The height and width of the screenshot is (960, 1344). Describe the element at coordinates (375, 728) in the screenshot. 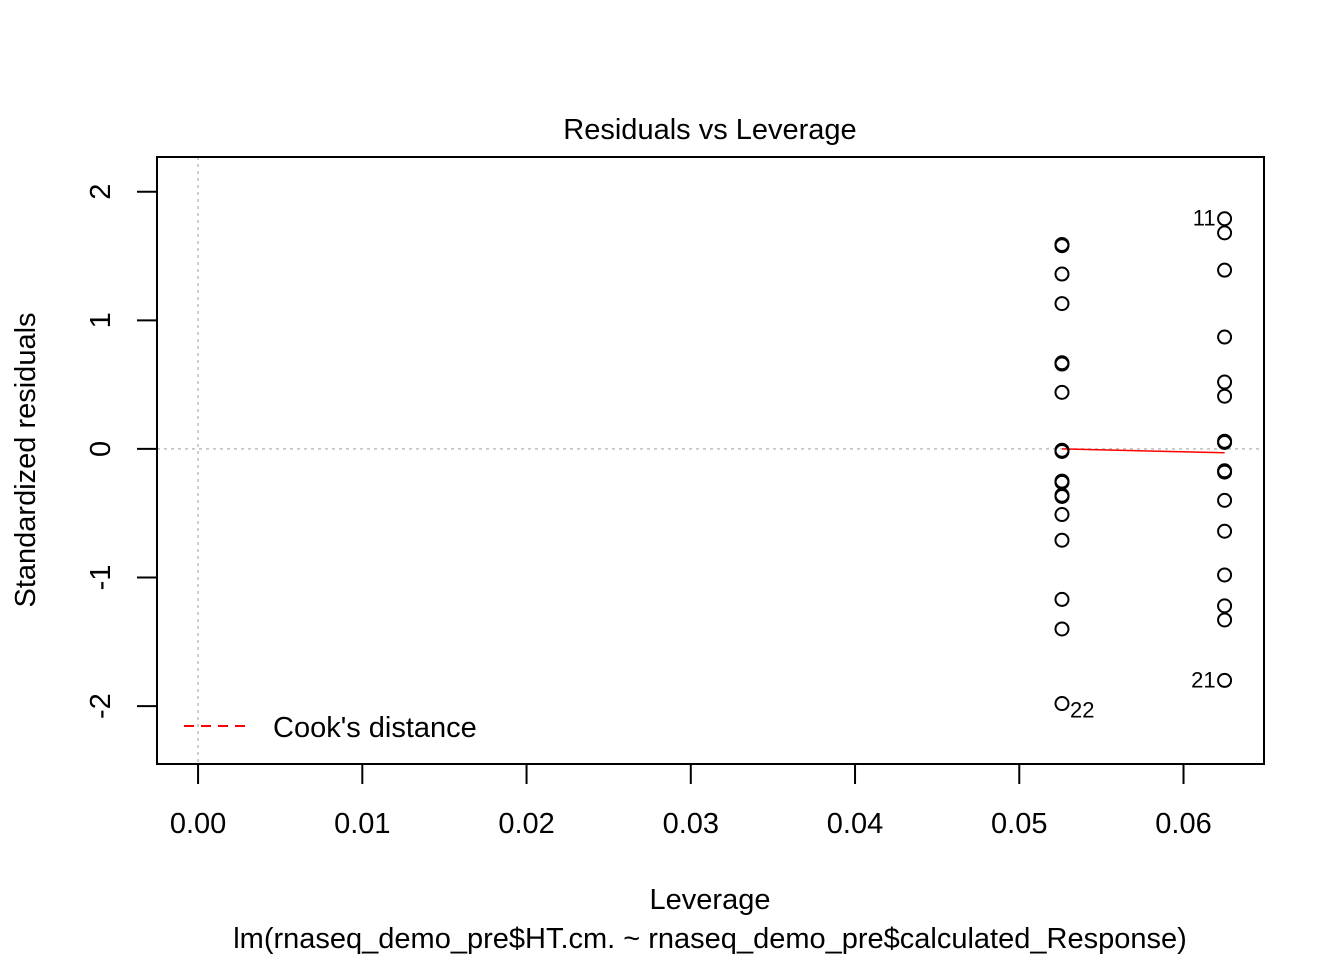

I see `legend-cooks-distance-label: Cook's distance` at that location.